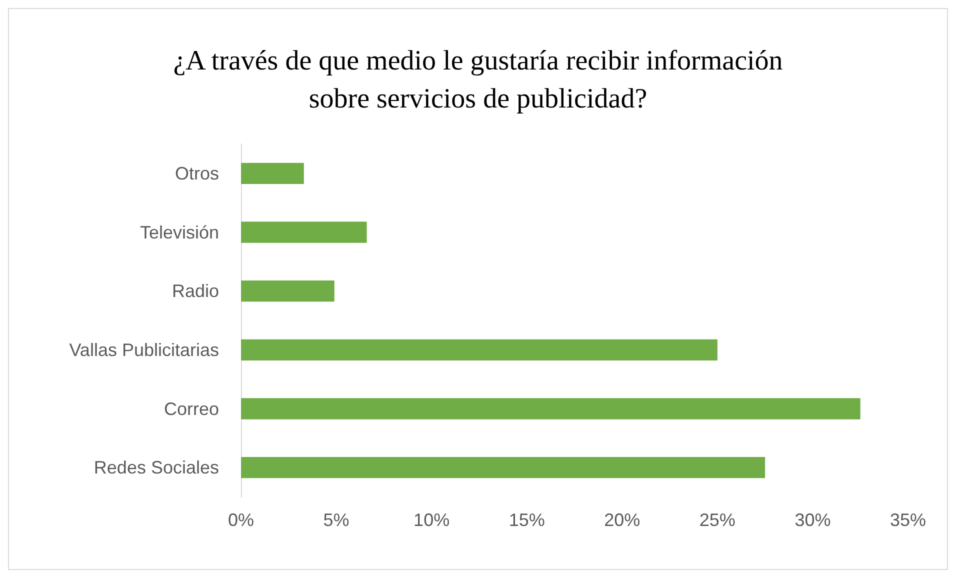 The height and width of the screenshot is (580, 959). What do you see at coordinates (144, 350) in the screenshot?
I see `y-tick-label: Vallas Publicitarias` at bounding box center [144, 350].